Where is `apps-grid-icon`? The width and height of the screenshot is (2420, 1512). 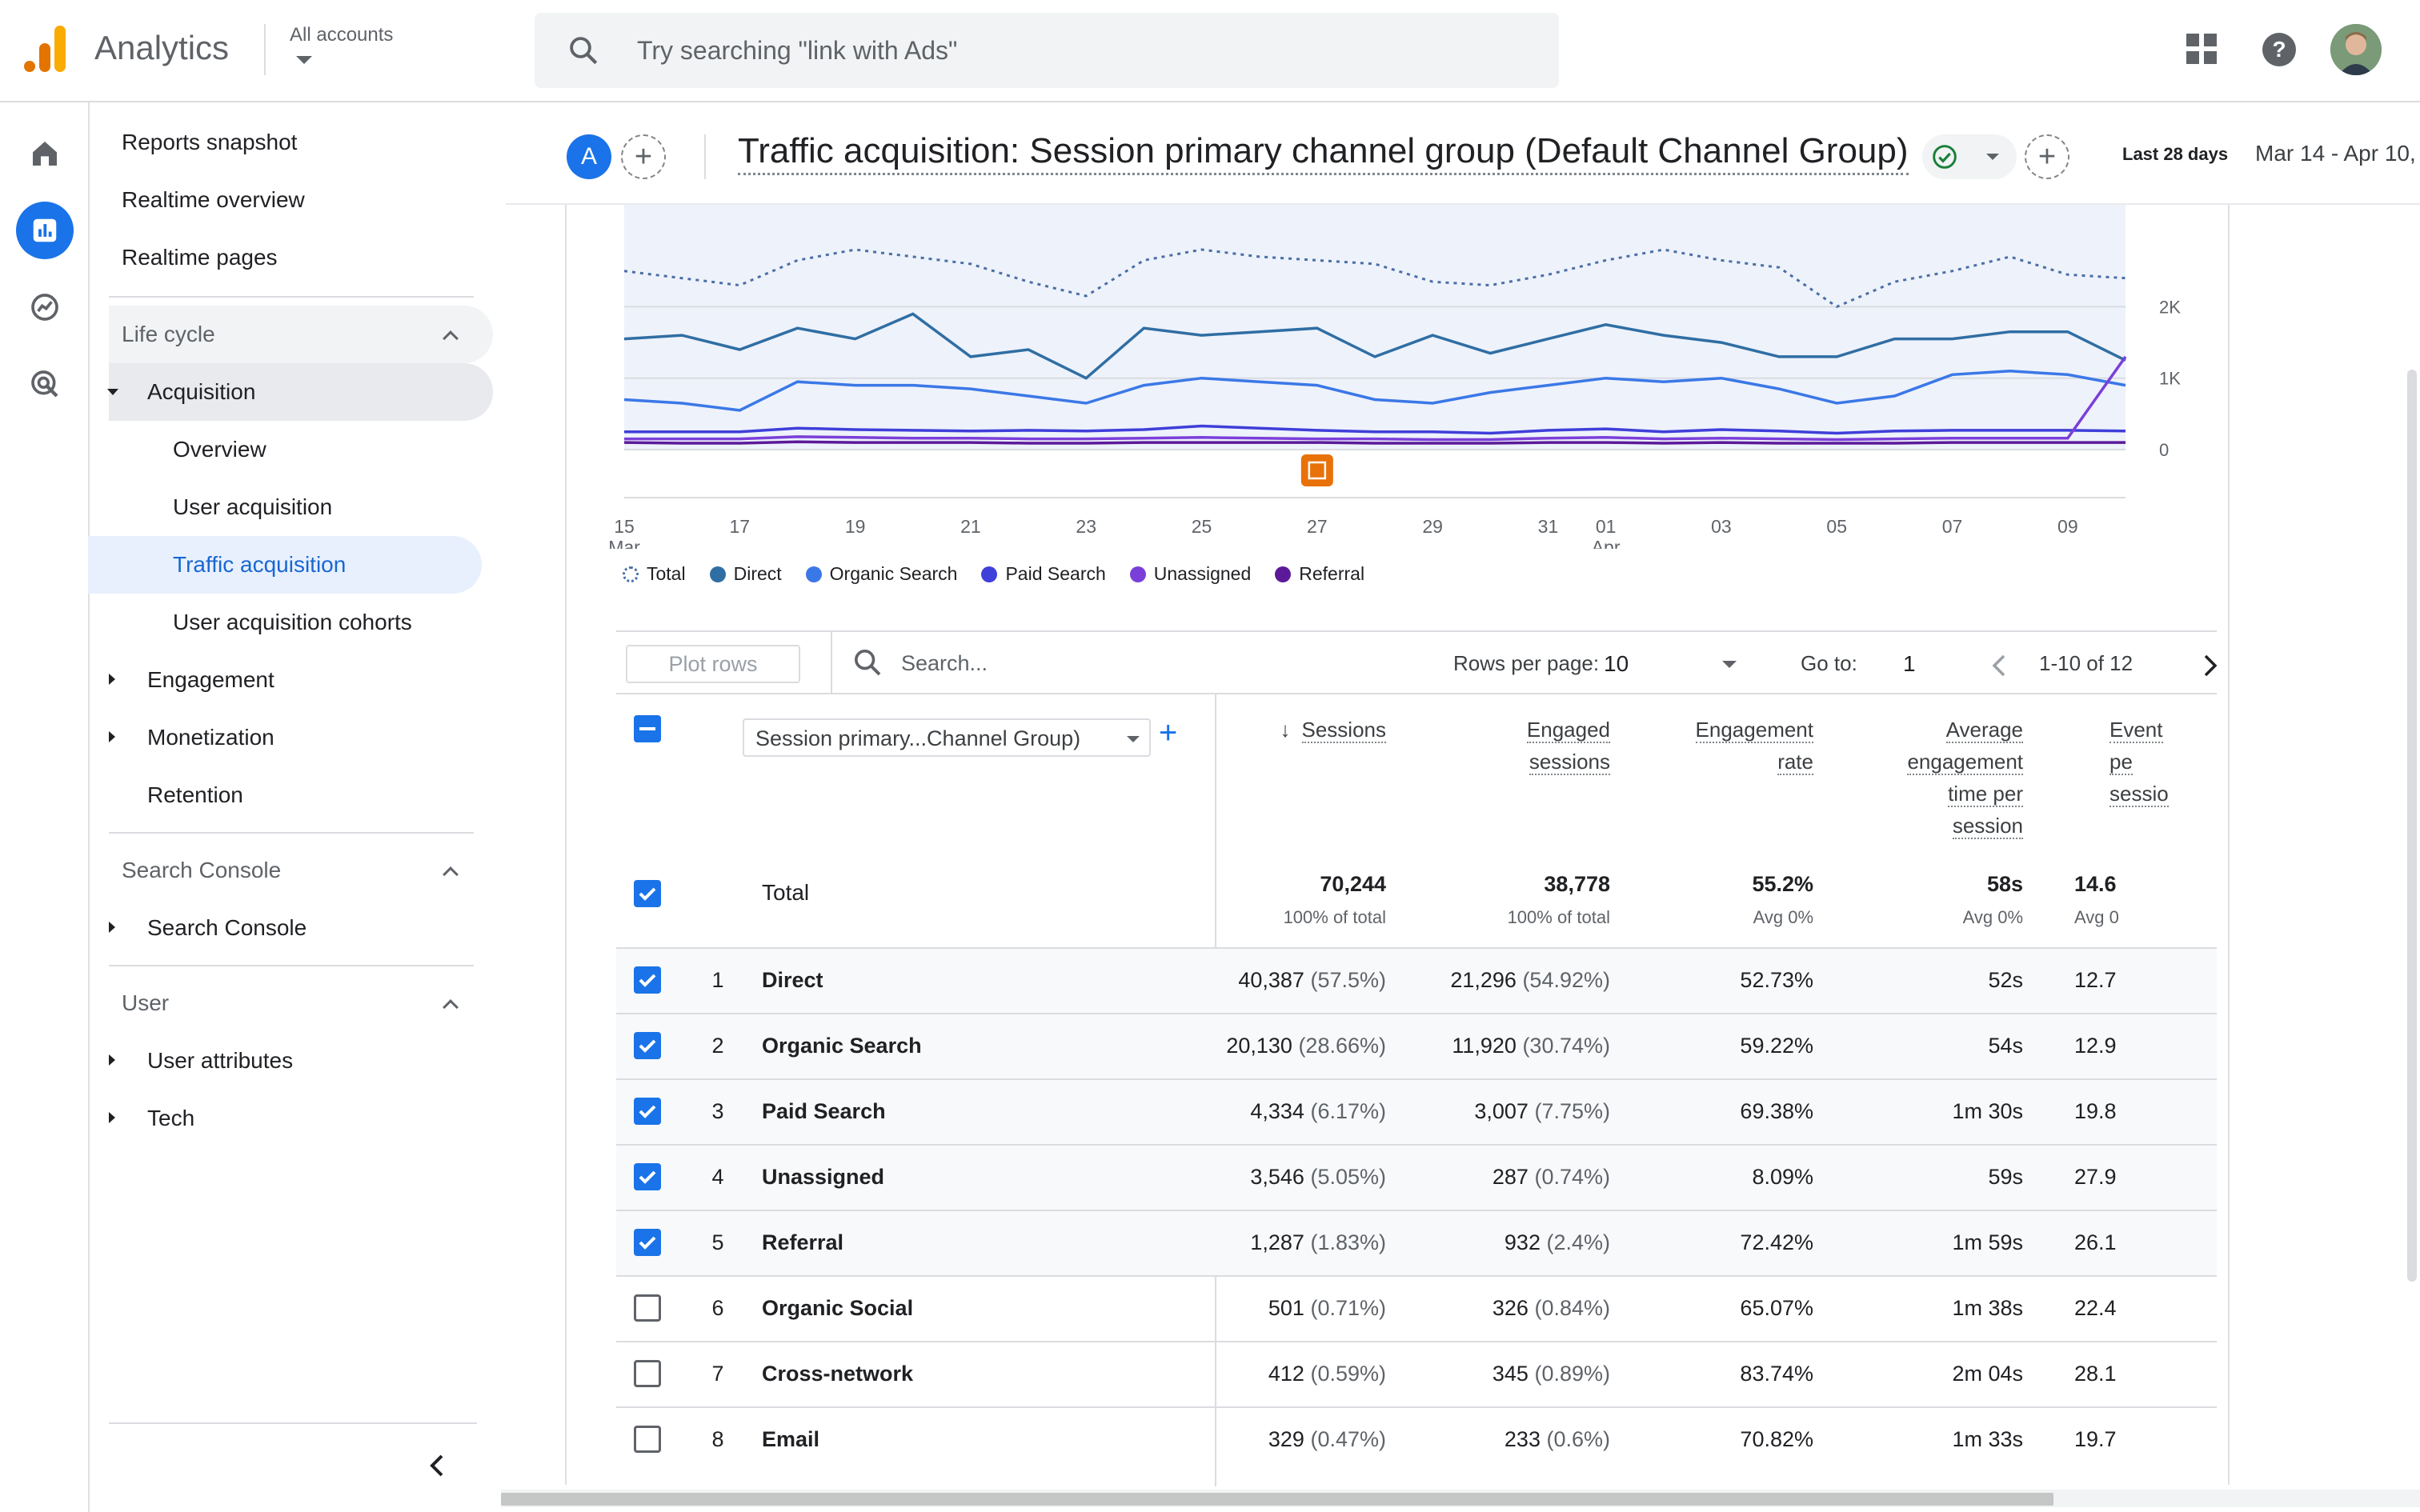 apps-grid-icon is located at coordinates (2202, 50).